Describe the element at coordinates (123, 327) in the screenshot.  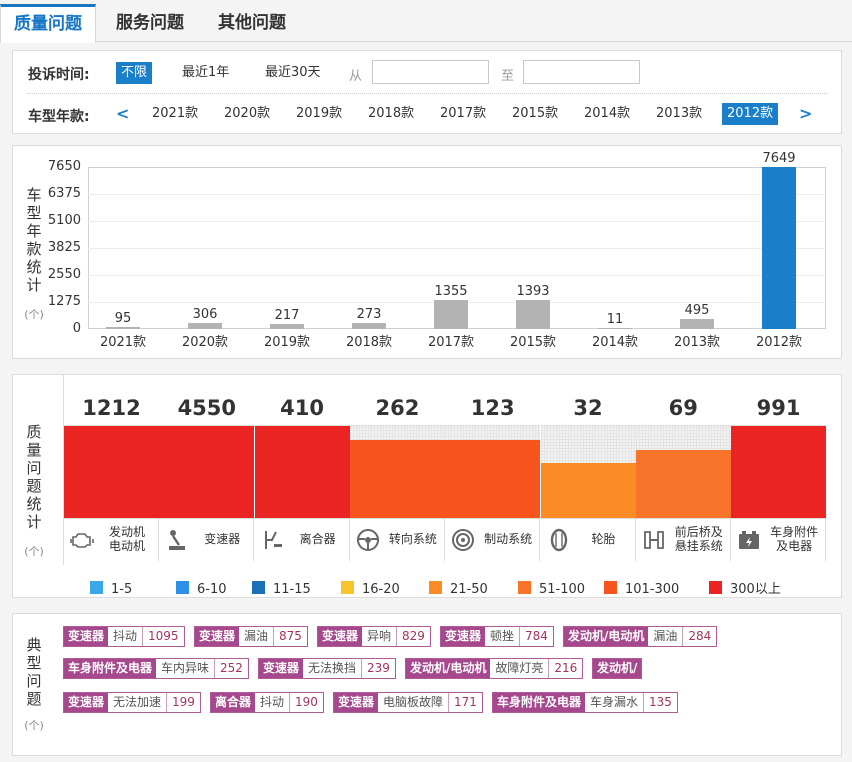
I see `bar-2021款` at that location.